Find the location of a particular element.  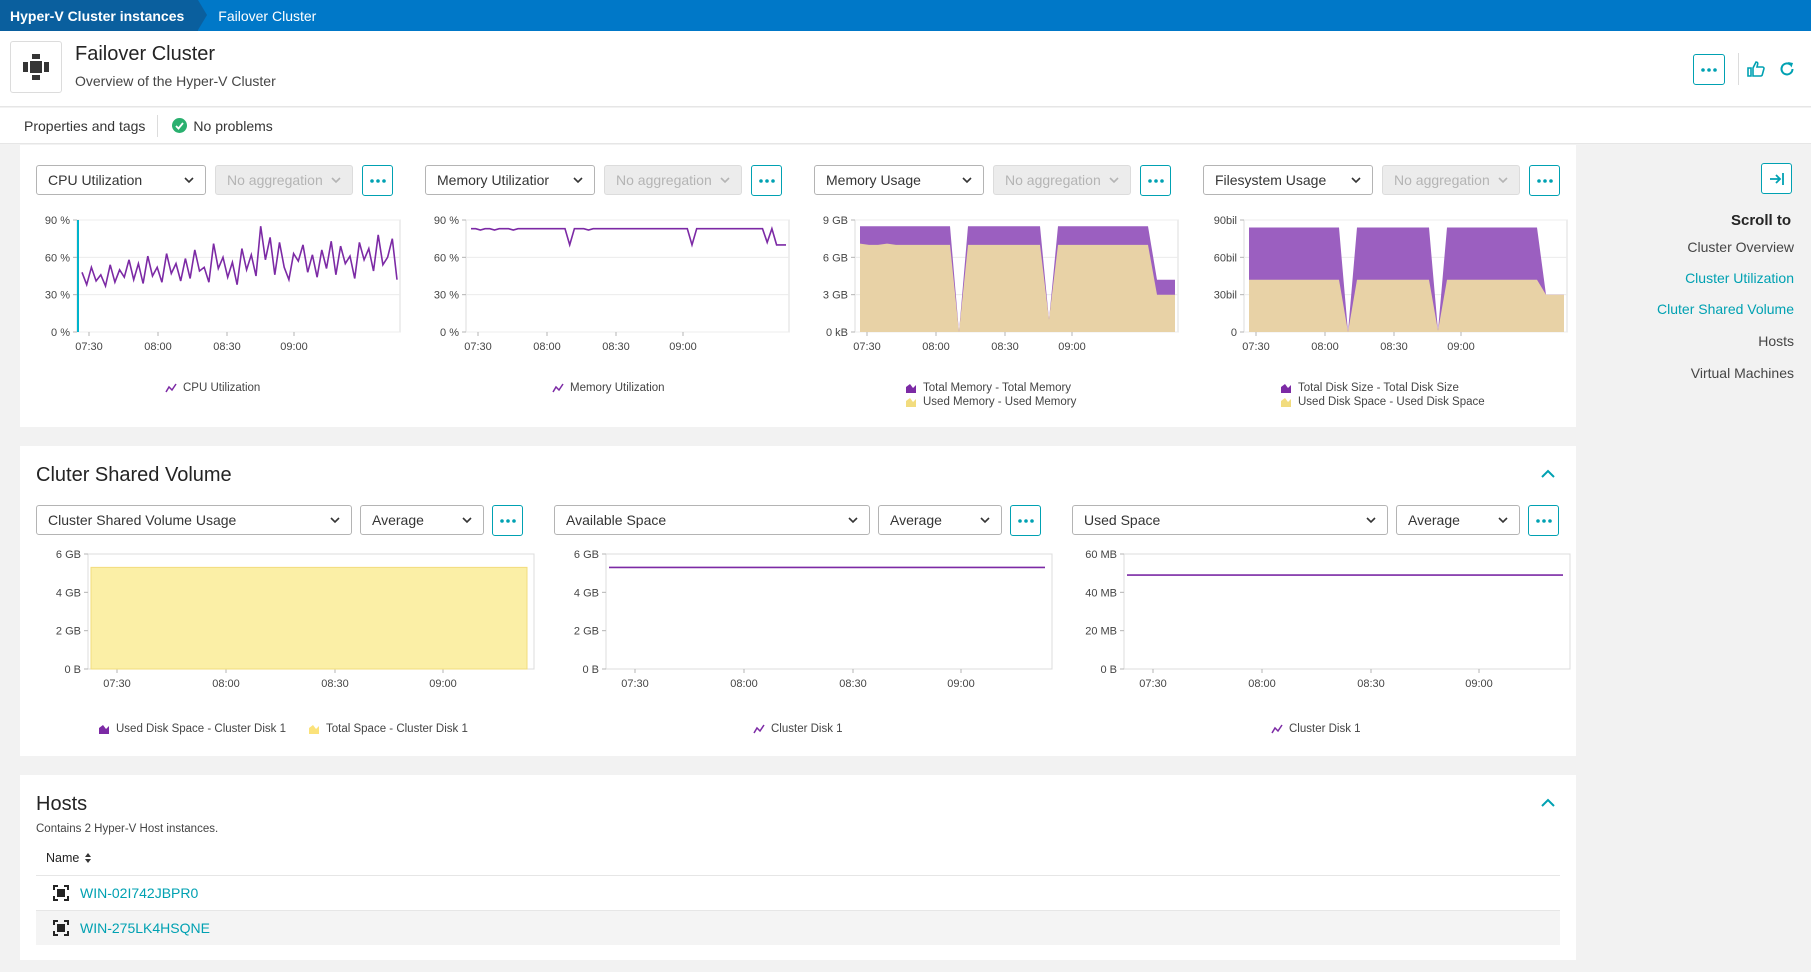

memory-usage-metric-select: Memory Usage is located at coordinates (899, 180).